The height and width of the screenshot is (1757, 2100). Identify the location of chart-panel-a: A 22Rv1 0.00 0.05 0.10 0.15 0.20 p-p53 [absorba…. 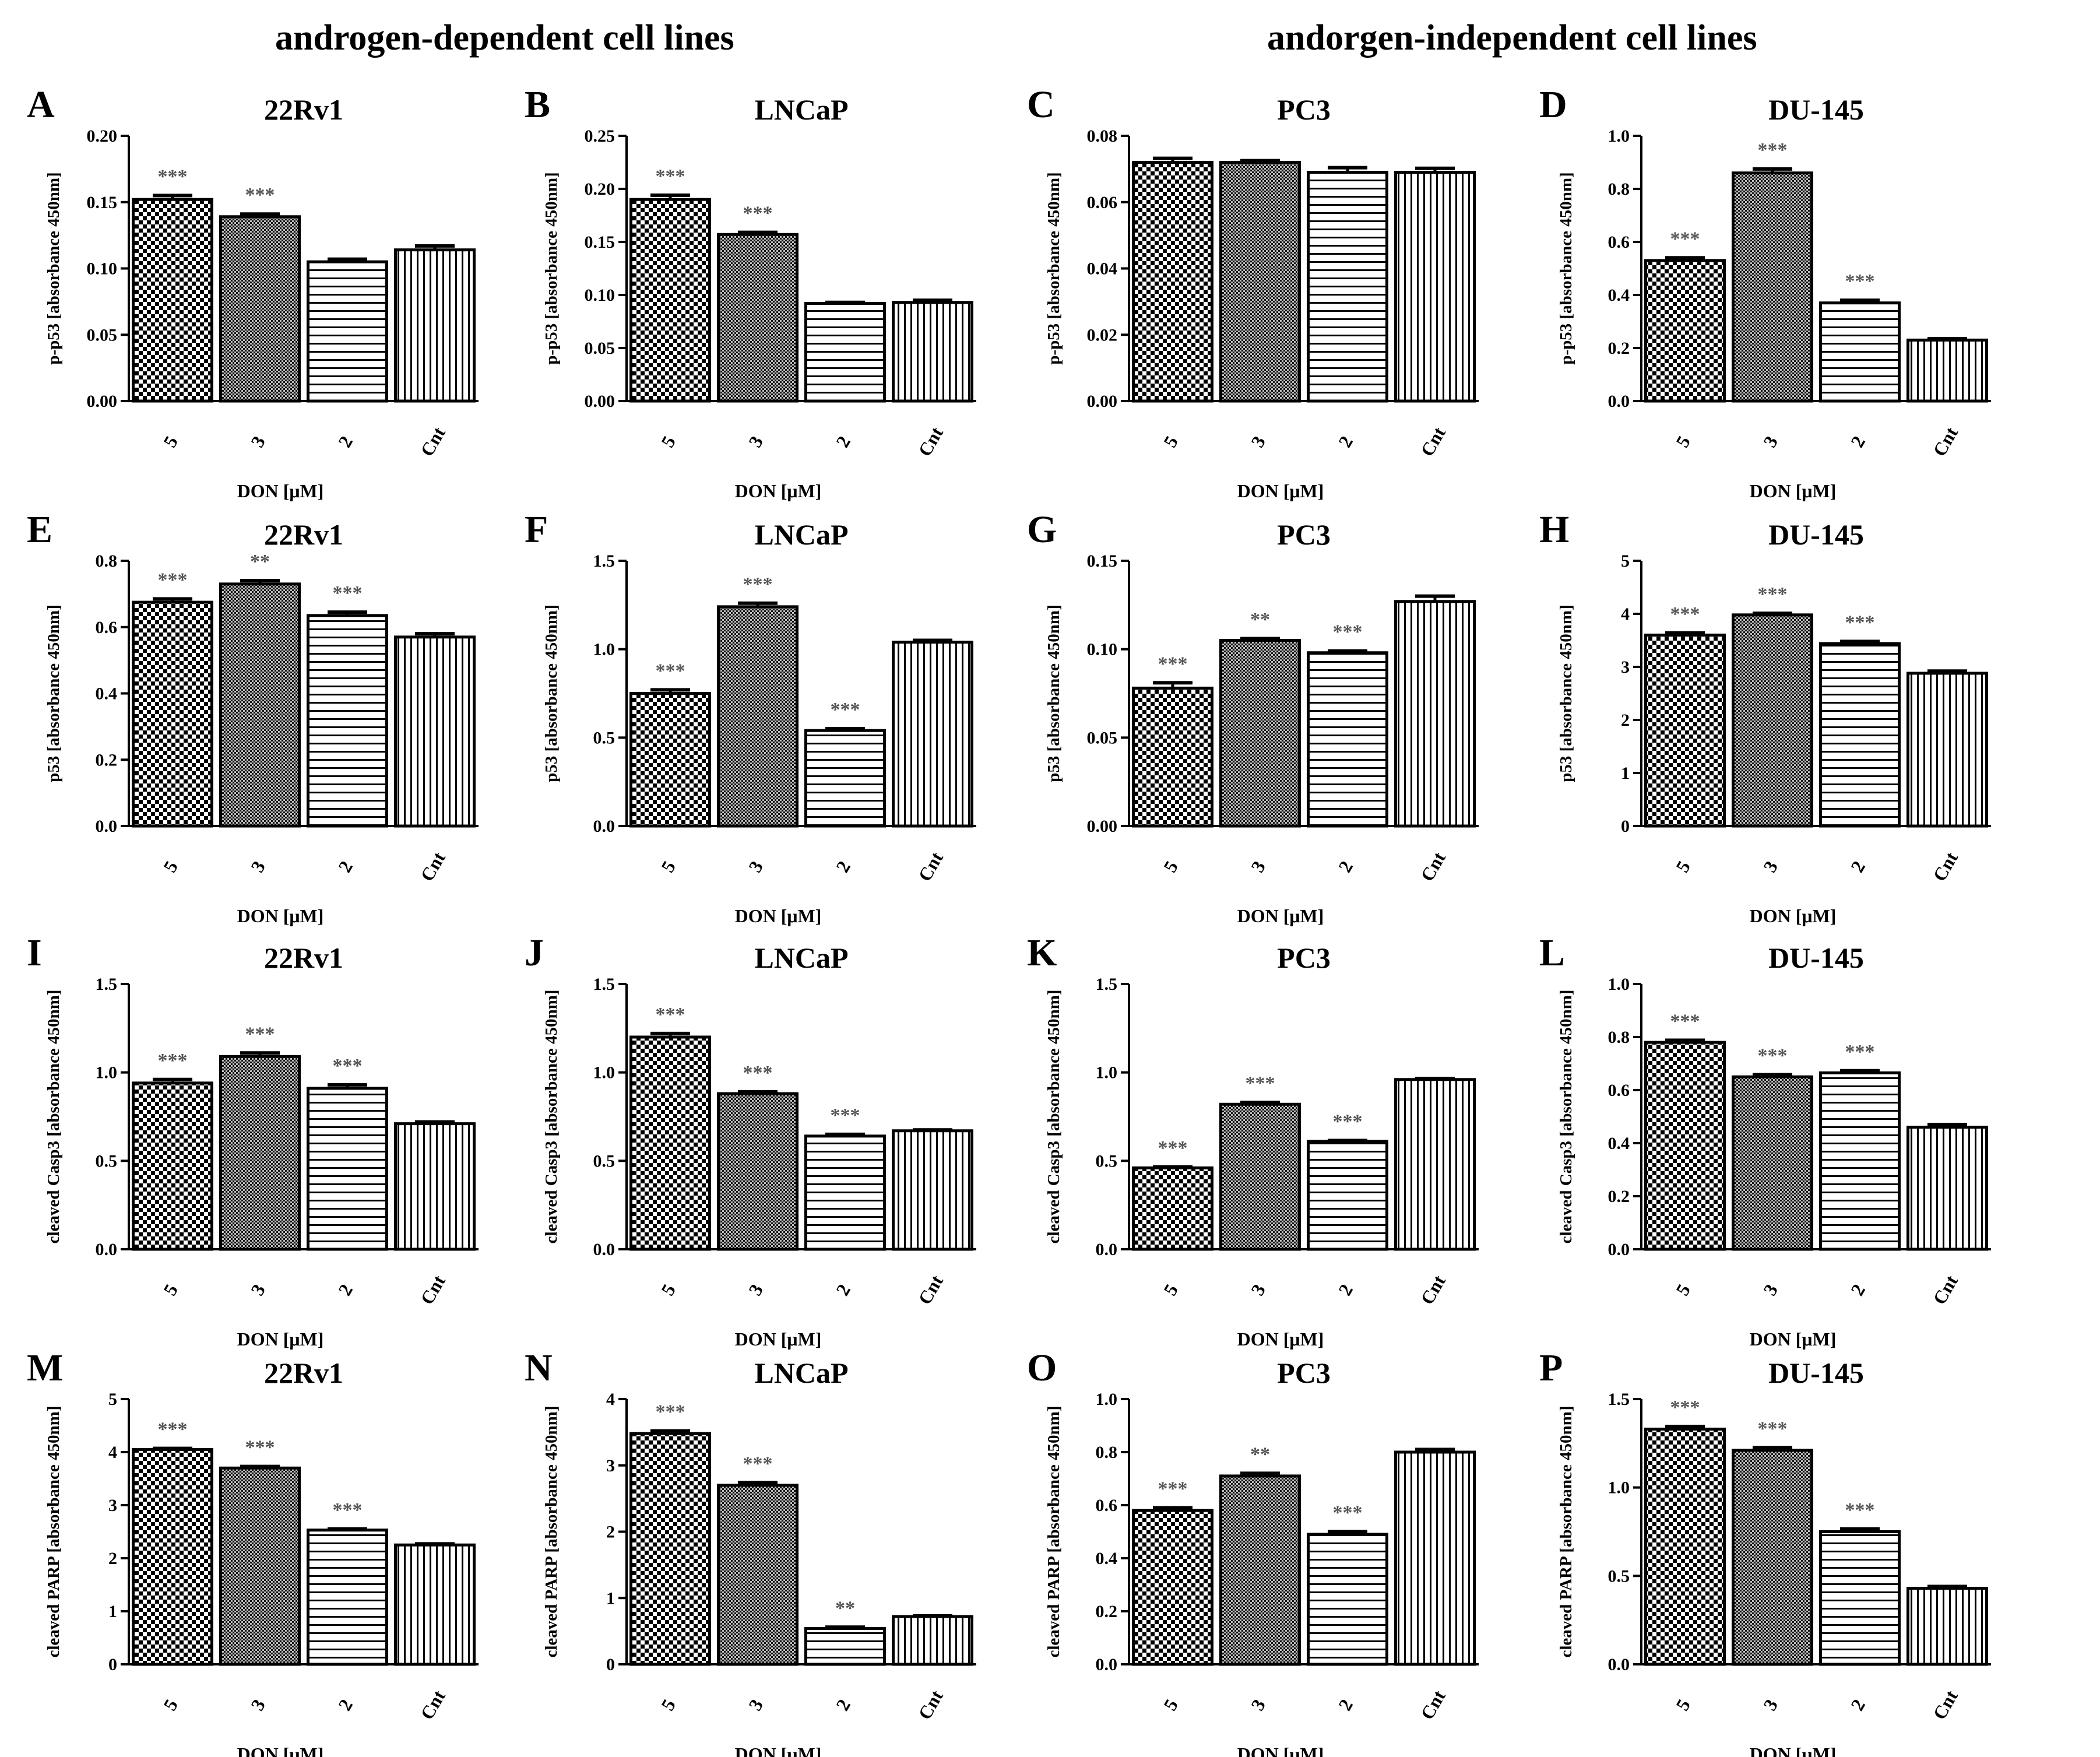
(253, 292).